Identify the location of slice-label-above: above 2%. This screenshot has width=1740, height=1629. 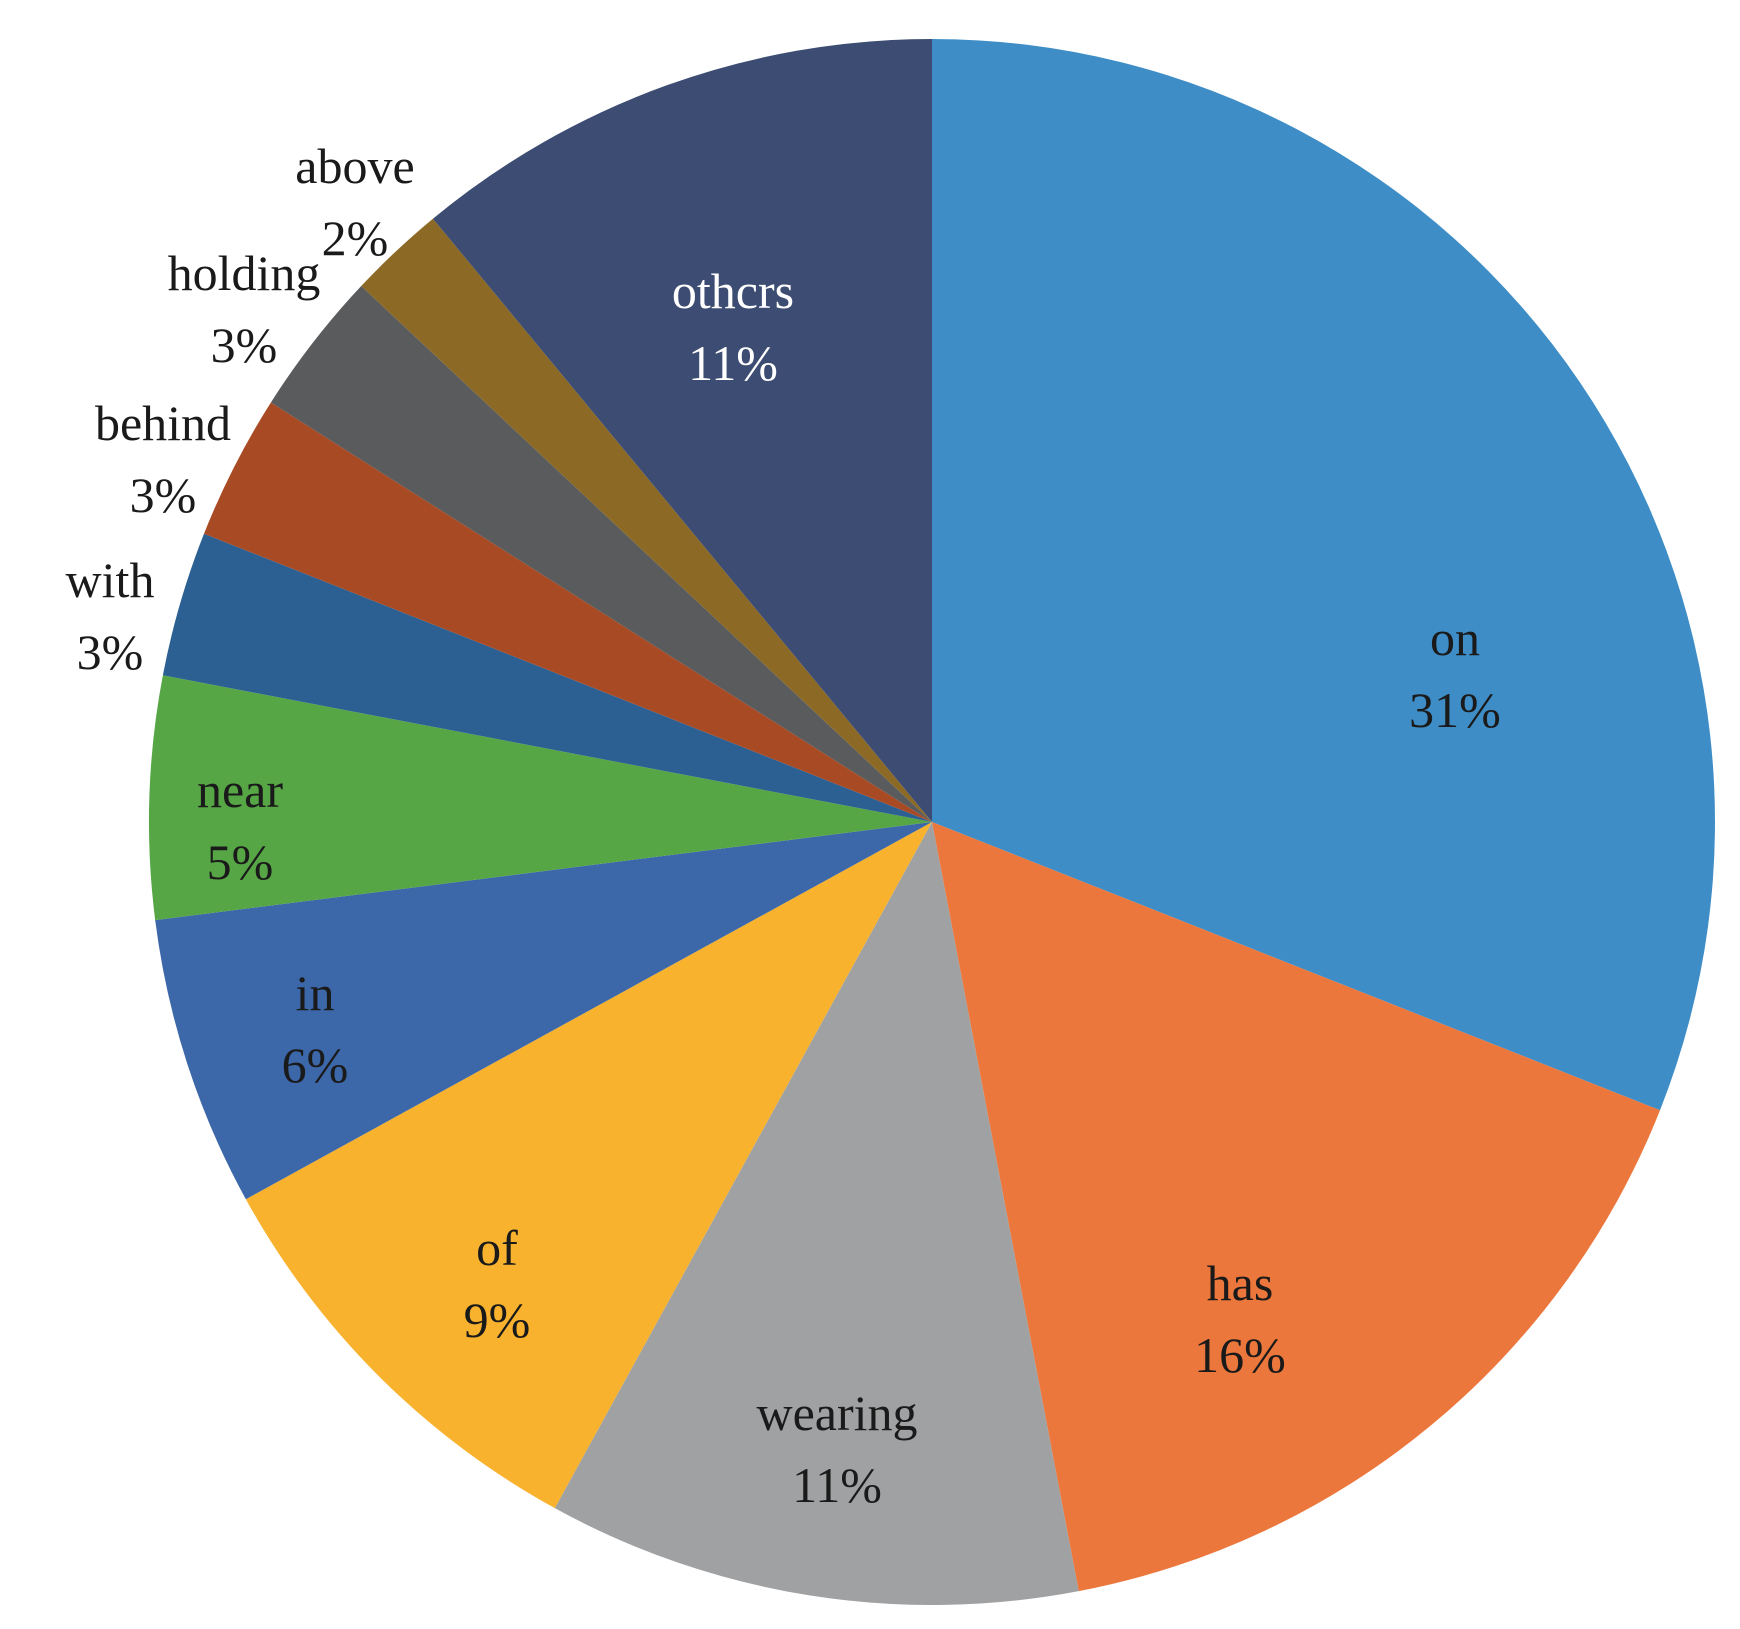
(354, 202).